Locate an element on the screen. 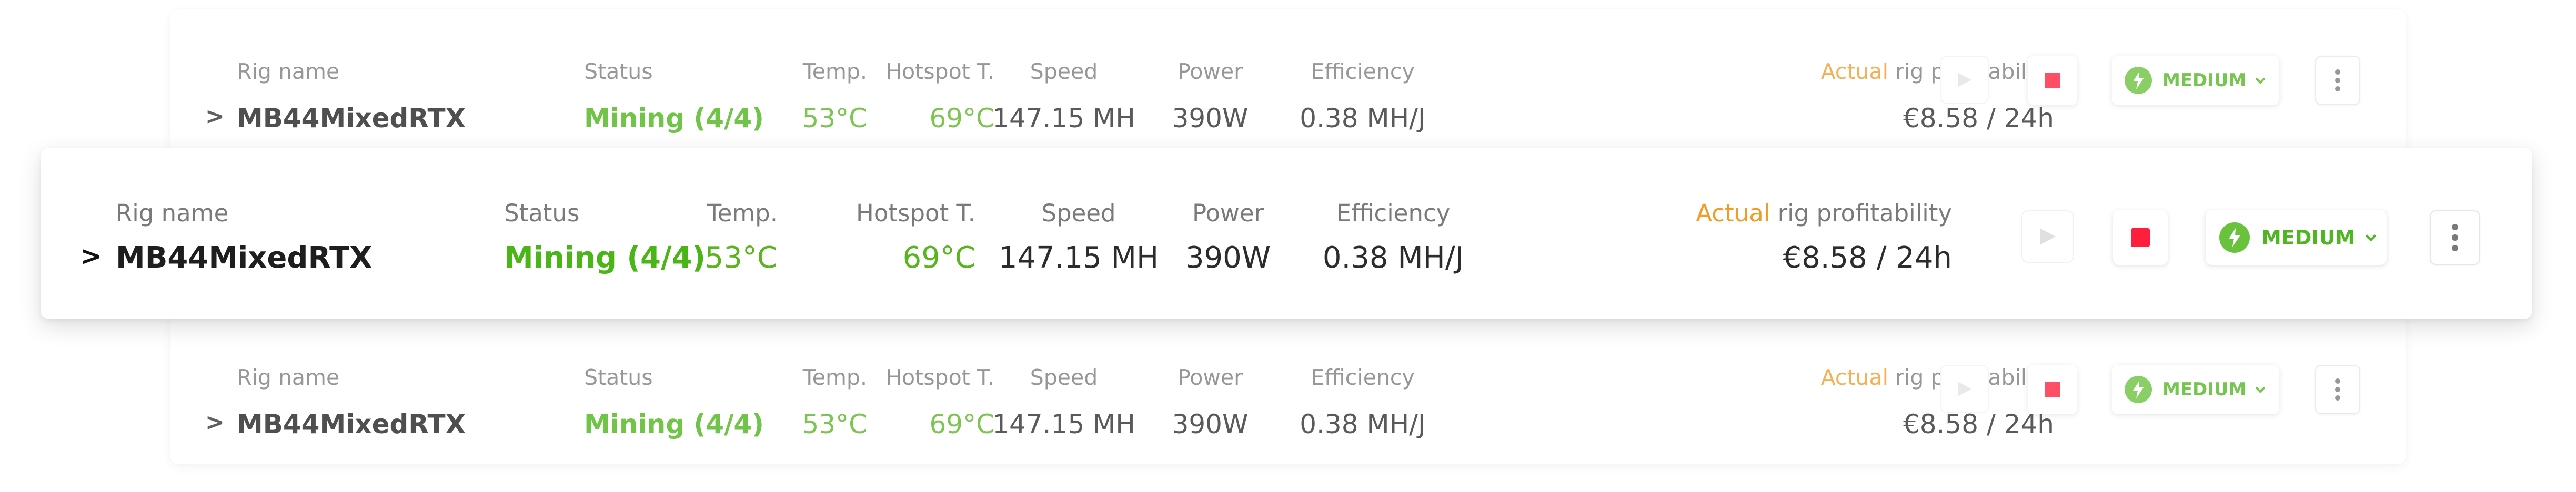 This screenshot has width=2576, height=492. profitability-label-rest: rig profitability is located at coordinates (1861, 213).